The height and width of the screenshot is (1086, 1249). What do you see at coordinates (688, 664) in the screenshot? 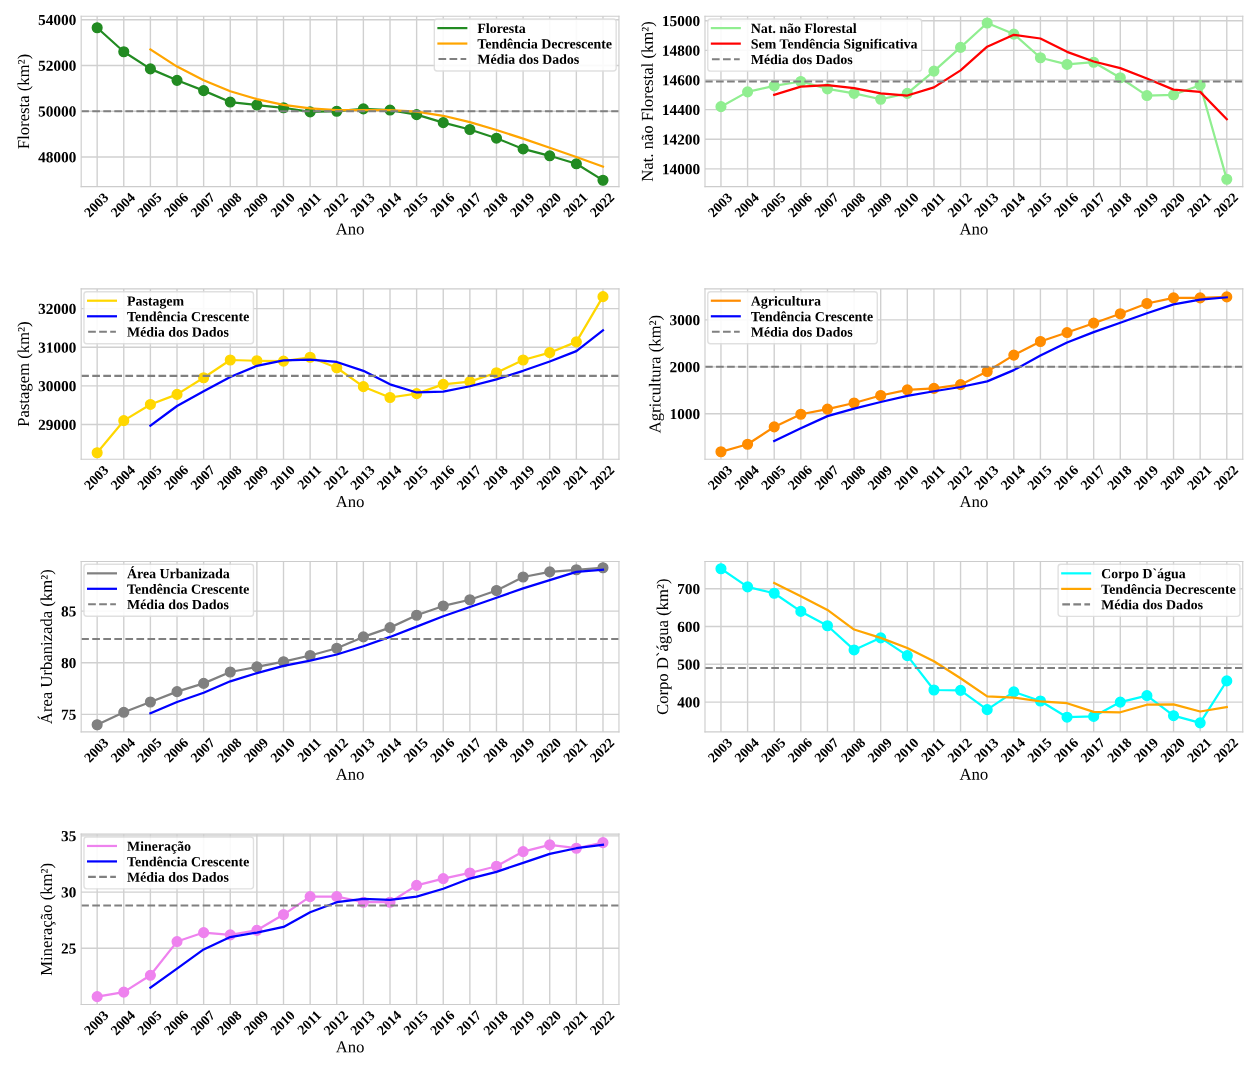
I see `y-tick-label: 500` at bounding box center [688, 664].